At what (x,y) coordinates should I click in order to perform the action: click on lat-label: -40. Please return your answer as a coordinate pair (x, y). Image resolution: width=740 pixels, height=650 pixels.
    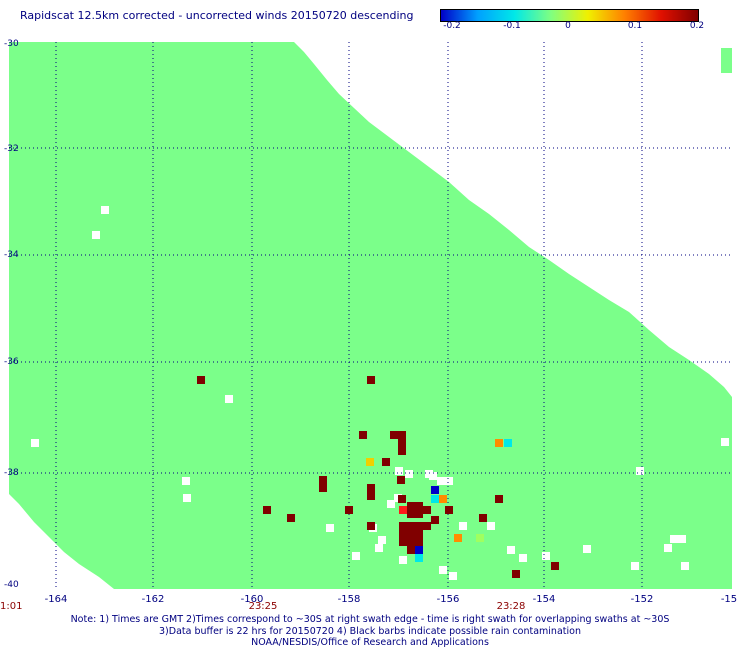
    Looking at the image, I should click on (11, 585).